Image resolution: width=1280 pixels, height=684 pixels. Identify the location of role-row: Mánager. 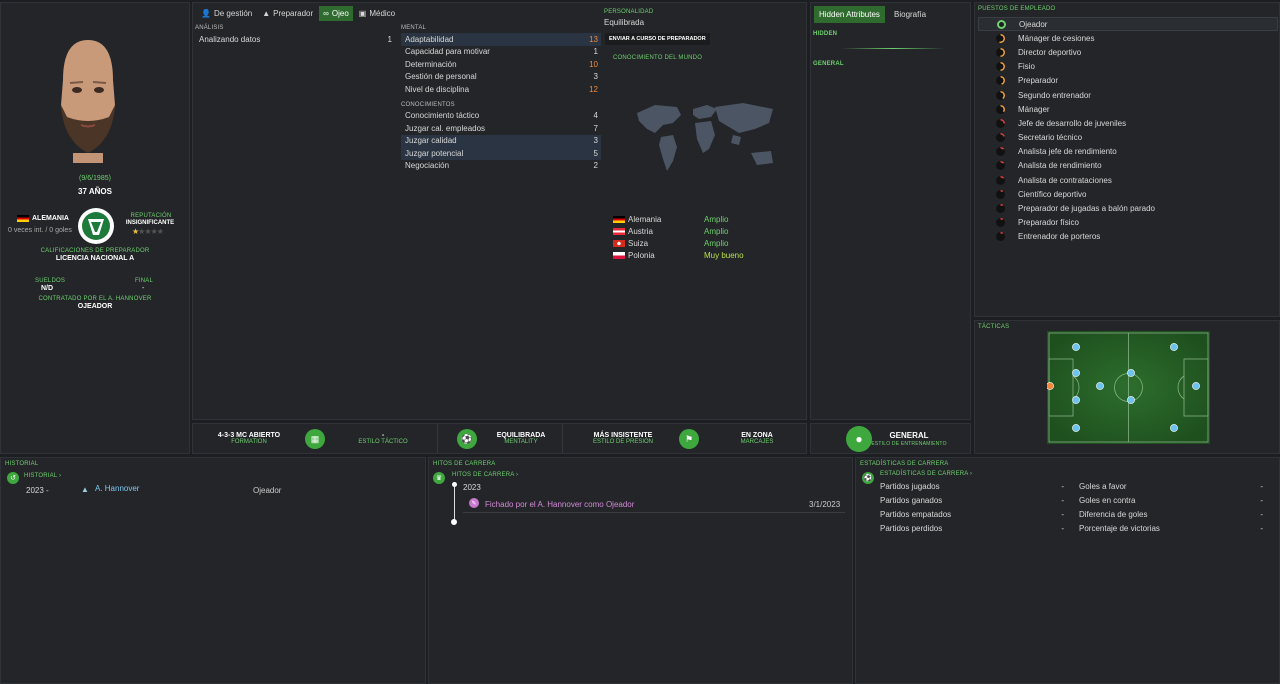
(1128, 109).